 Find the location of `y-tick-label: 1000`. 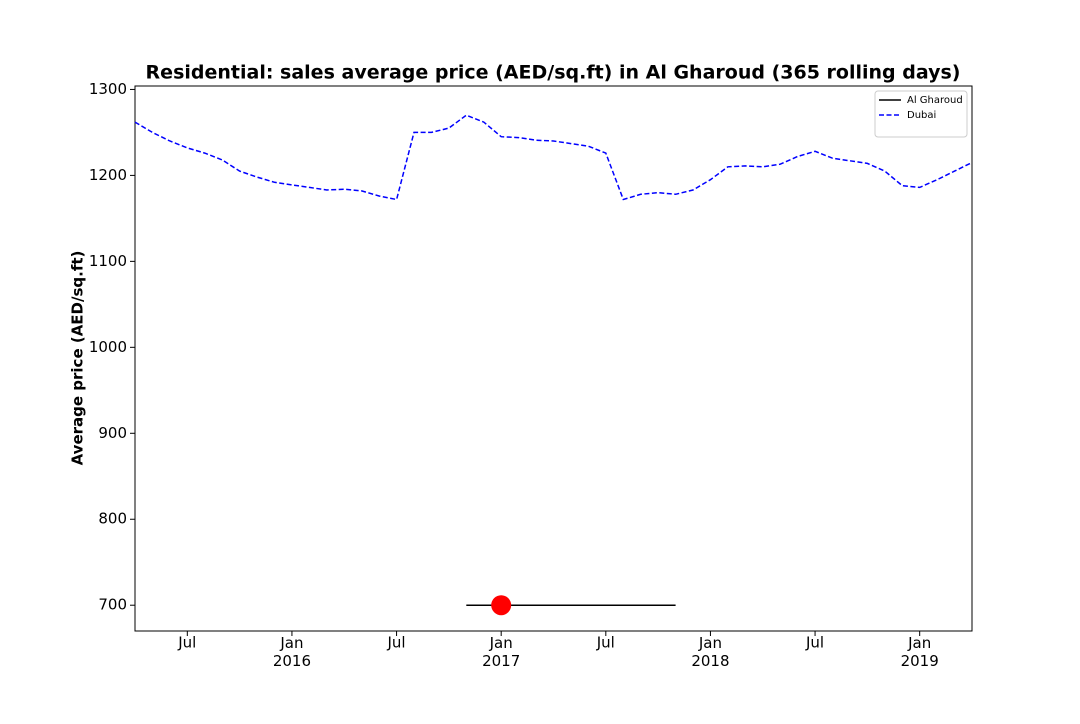

y-tick-label: 1000 is located at coordinates (108, 347).